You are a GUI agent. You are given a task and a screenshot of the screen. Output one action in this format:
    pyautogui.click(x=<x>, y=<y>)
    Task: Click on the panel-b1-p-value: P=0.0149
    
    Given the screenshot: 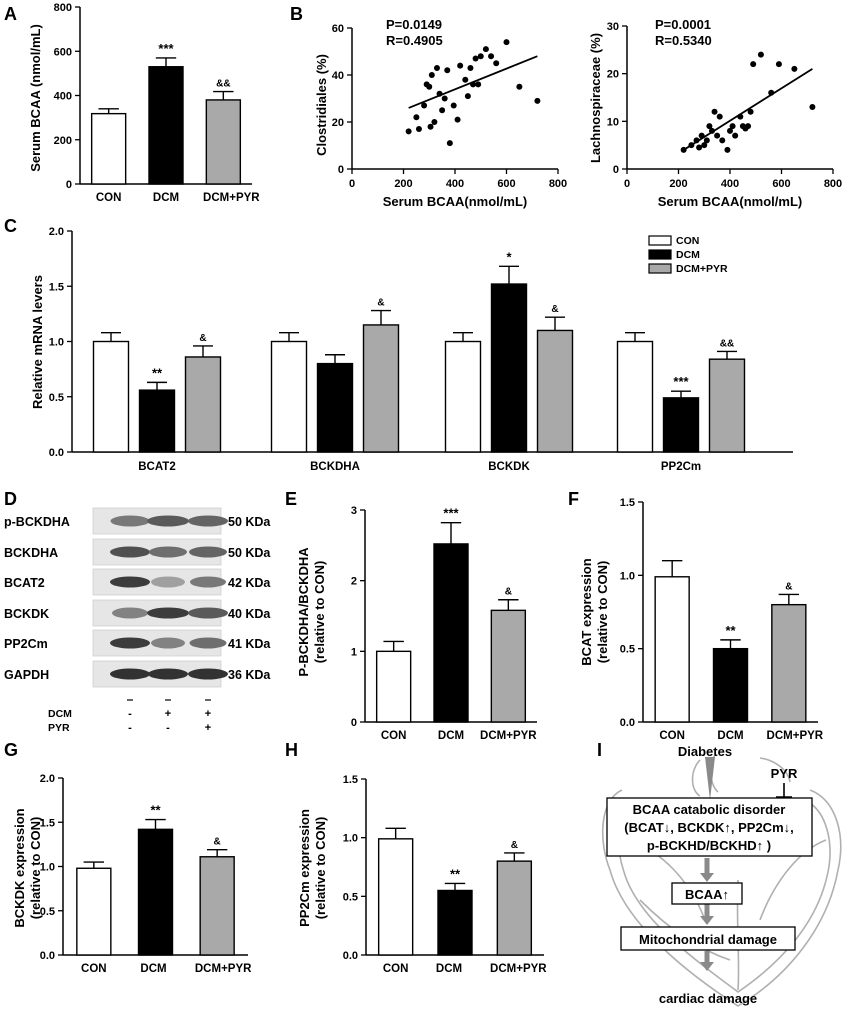 What is the action you would take?
    pyautogui.click(x=414, y=24)
    